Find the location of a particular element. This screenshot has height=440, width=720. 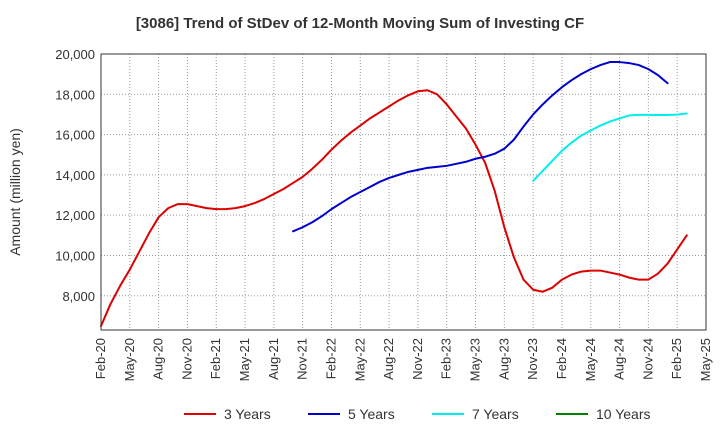

y-tick-label: 10,000 is located at coordinates (75, 255).